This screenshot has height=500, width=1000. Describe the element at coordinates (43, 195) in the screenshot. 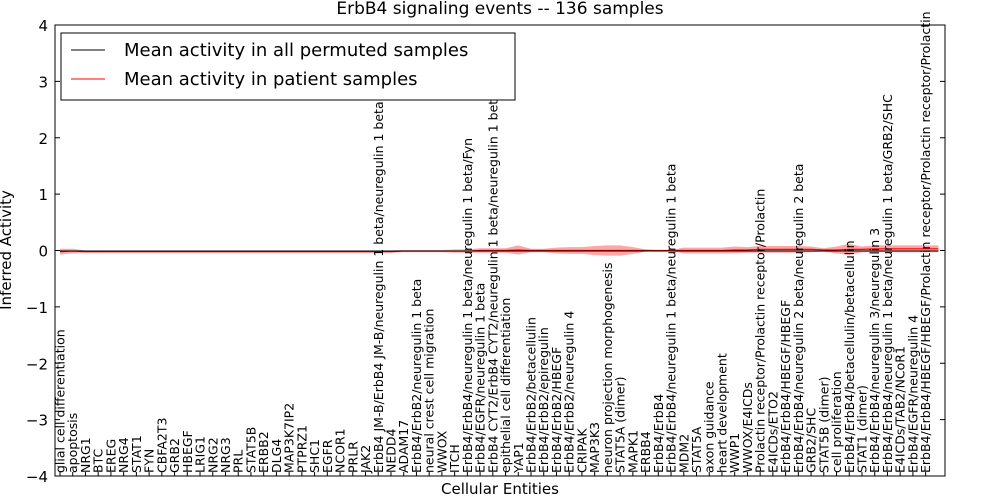

I see `y-tick-label: 1` at that location.